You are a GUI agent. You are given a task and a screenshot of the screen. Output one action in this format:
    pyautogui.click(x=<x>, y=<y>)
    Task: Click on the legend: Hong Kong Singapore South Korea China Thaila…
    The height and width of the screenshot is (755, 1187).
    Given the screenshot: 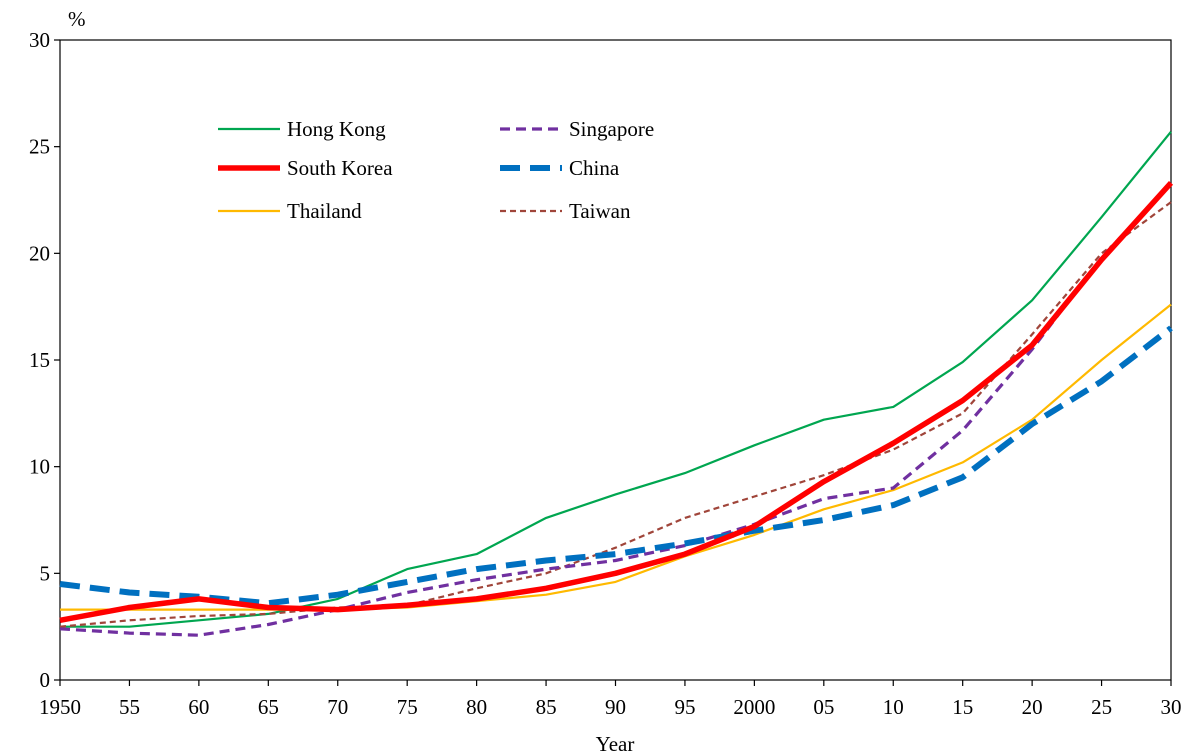 What is the action you would take?
    pyautogui.click(x=436, y=170)
    